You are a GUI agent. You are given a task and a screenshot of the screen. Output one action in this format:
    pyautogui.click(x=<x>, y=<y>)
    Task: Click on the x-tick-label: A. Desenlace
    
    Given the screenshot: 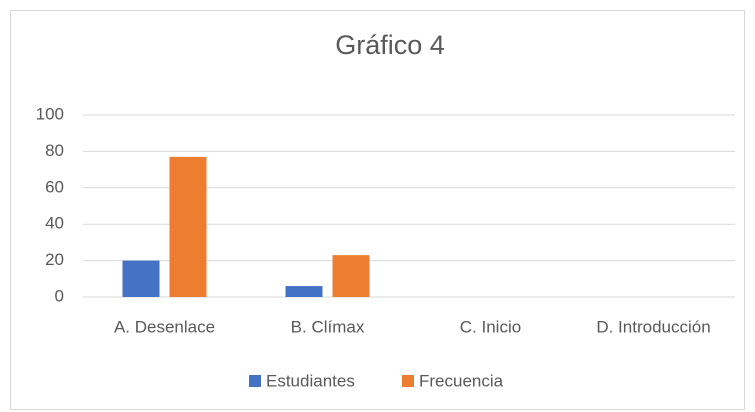 What is the action you would take?
    pyautogui.click(x=164, y=326)
    